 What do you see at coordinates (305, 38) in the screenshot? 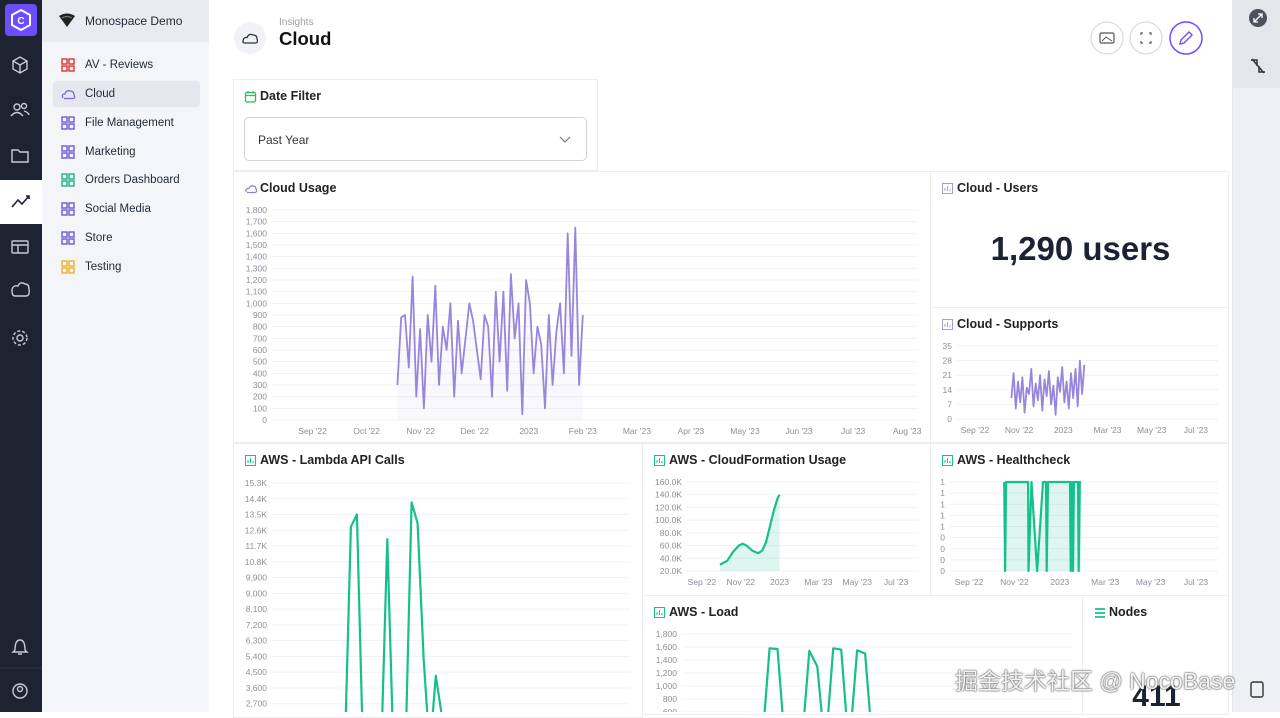
I see `page-title: Cloud` at bounding box center [305, 38].